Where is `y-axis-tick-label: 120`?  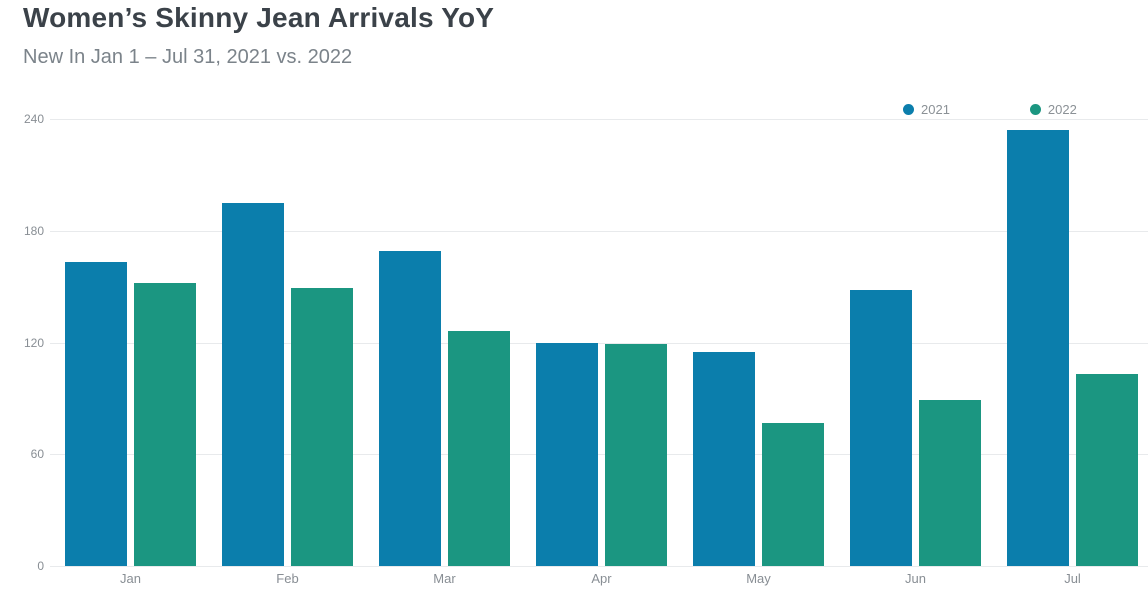
y-axis-tick-label: 120 is located at coordinates (33, 342).